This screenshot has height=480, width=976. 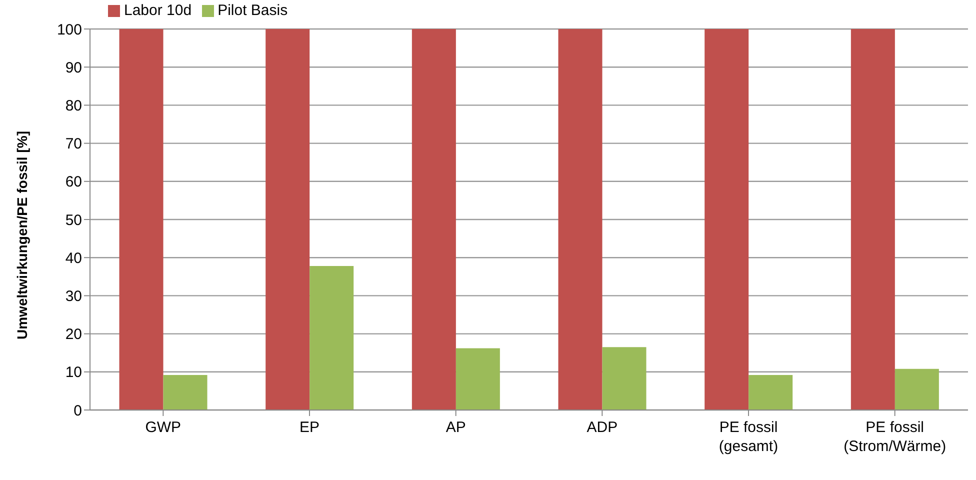 I want to click on y-tick-label: 30, so click(x=73, y=297).